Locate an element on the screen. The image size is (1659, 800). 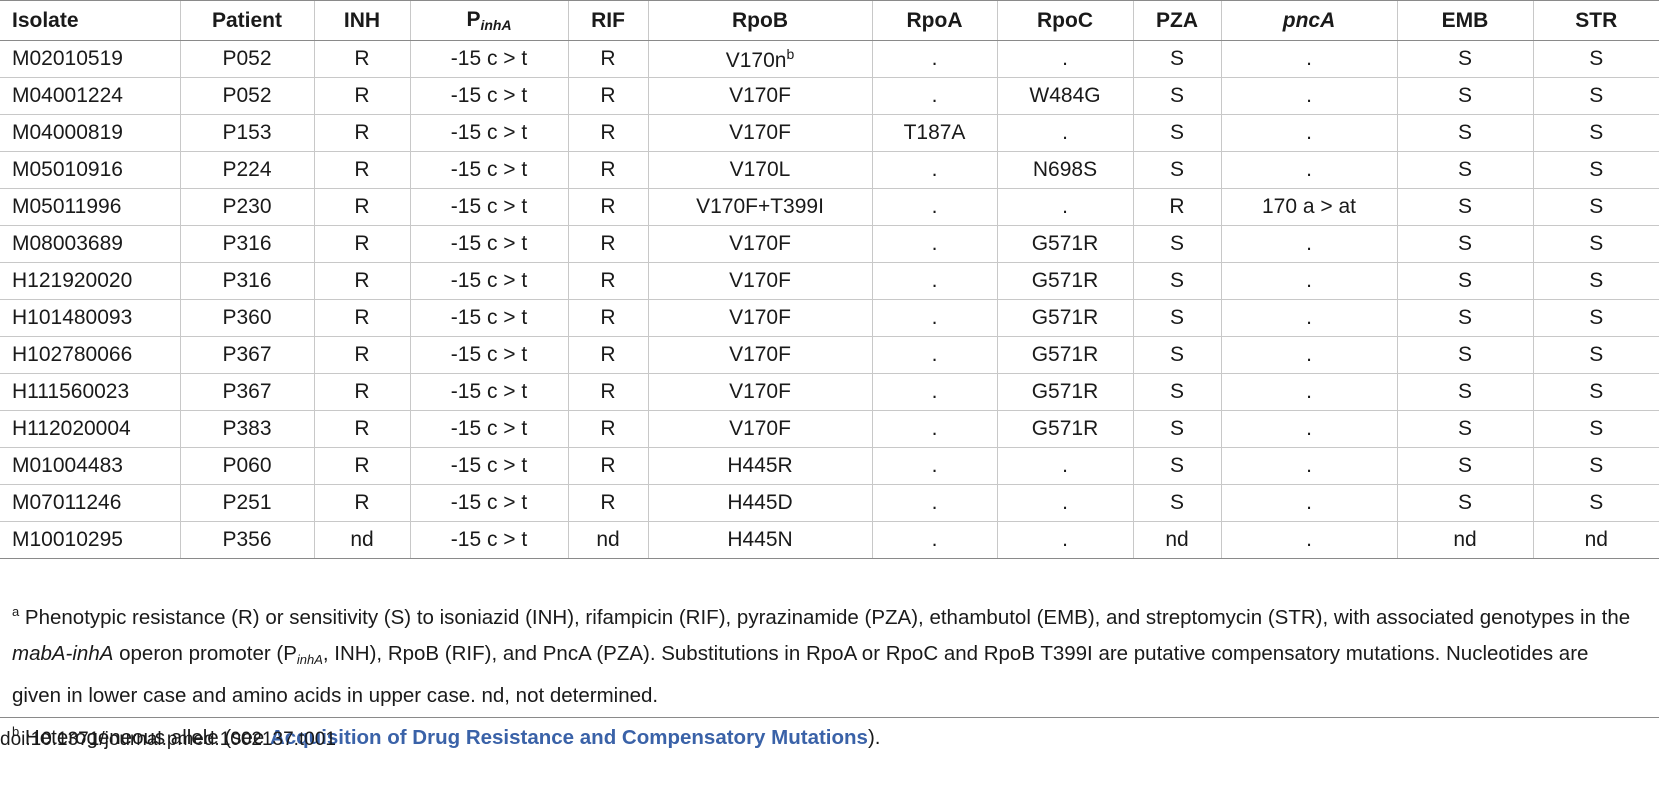
cell-rpob: V170nb is located at coordinates (759, 59).